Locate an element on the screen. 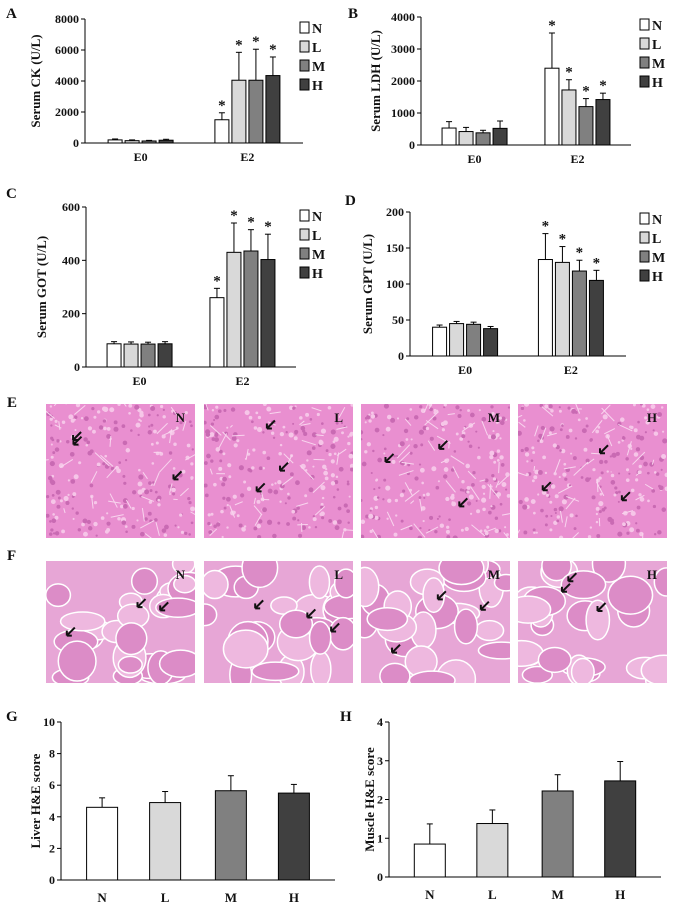 The image size is (675, 913). y-tick-label-h: 4 is located at coordinates (380, 722).